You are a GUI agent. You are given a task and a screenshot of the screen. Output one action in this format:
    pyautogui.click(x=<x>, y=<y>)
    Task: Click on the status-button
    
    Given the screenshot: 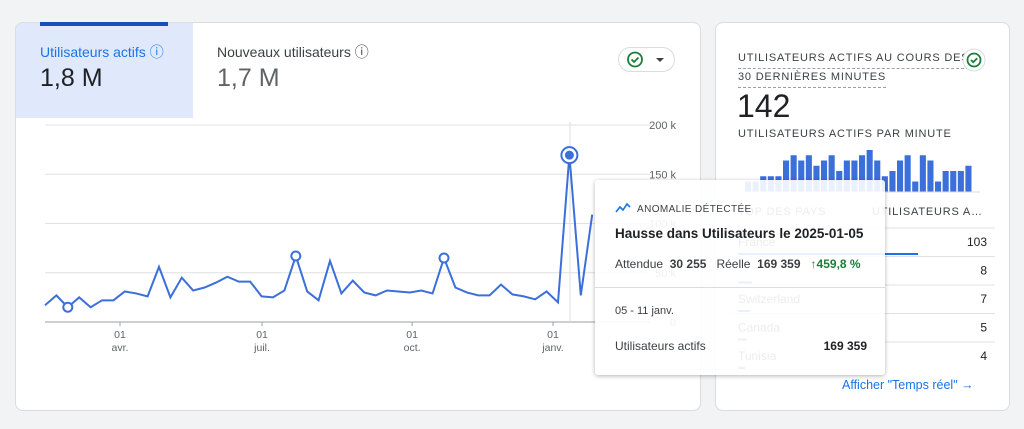 What is the action you would take?
    pyautogui.click(x=646, y=59)
    